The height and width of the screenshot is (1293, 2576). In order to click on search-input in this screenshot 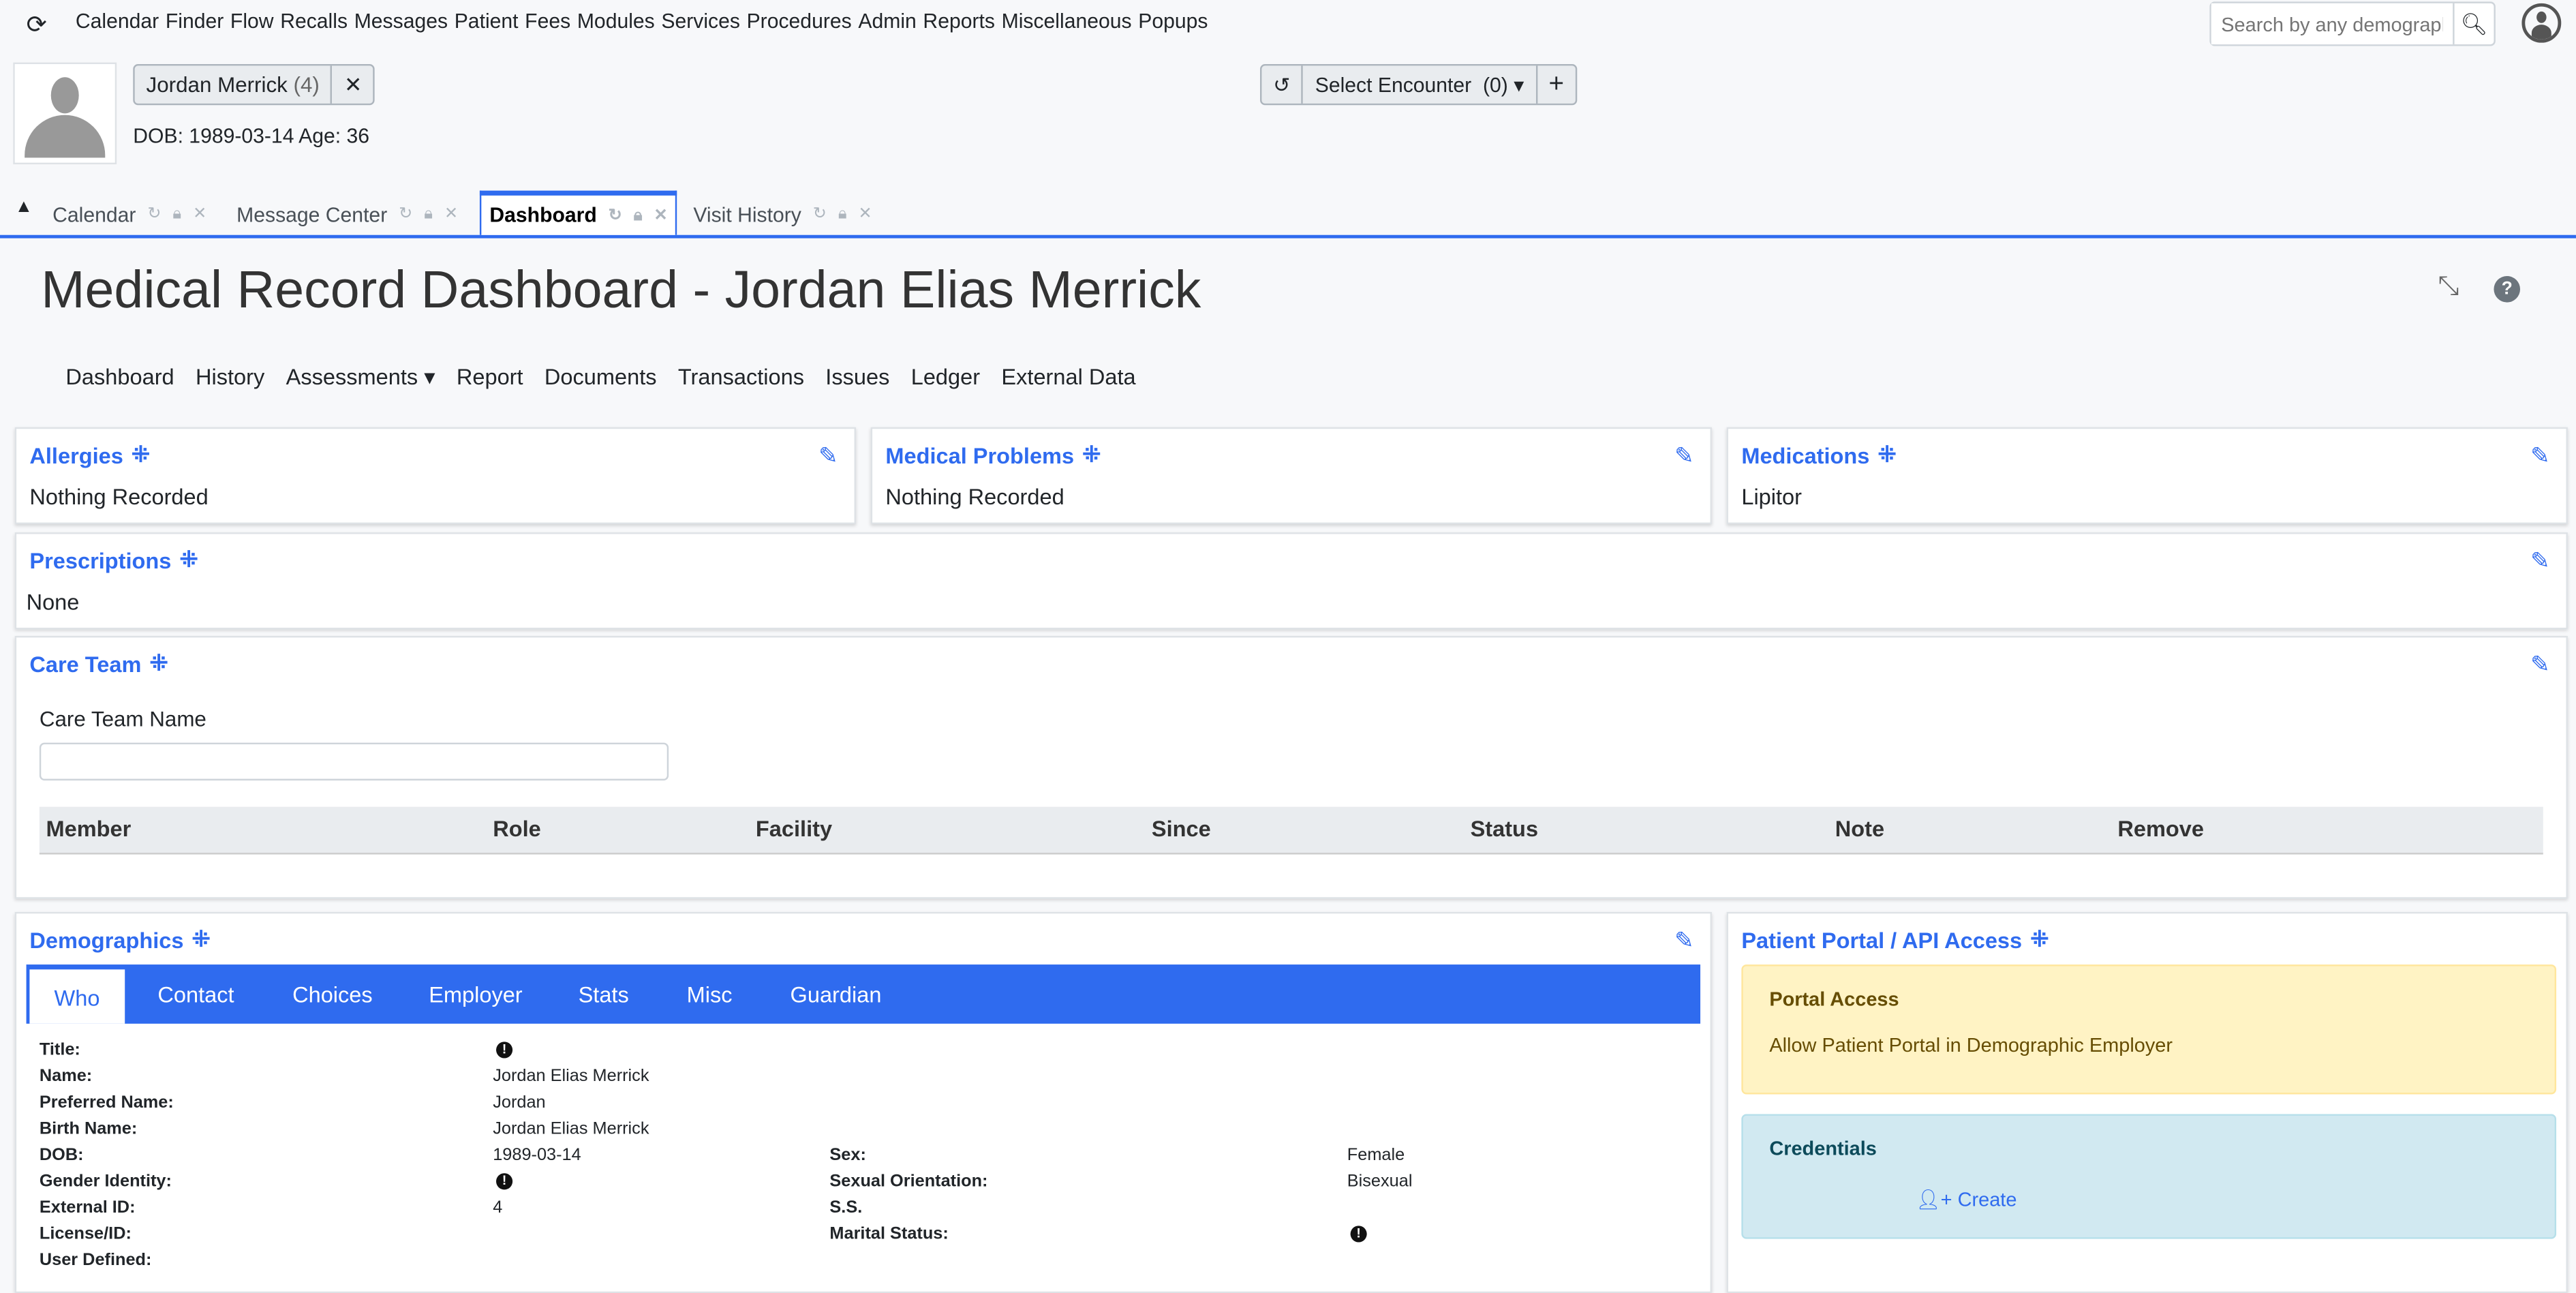, I will do `click(2332, 24)`.